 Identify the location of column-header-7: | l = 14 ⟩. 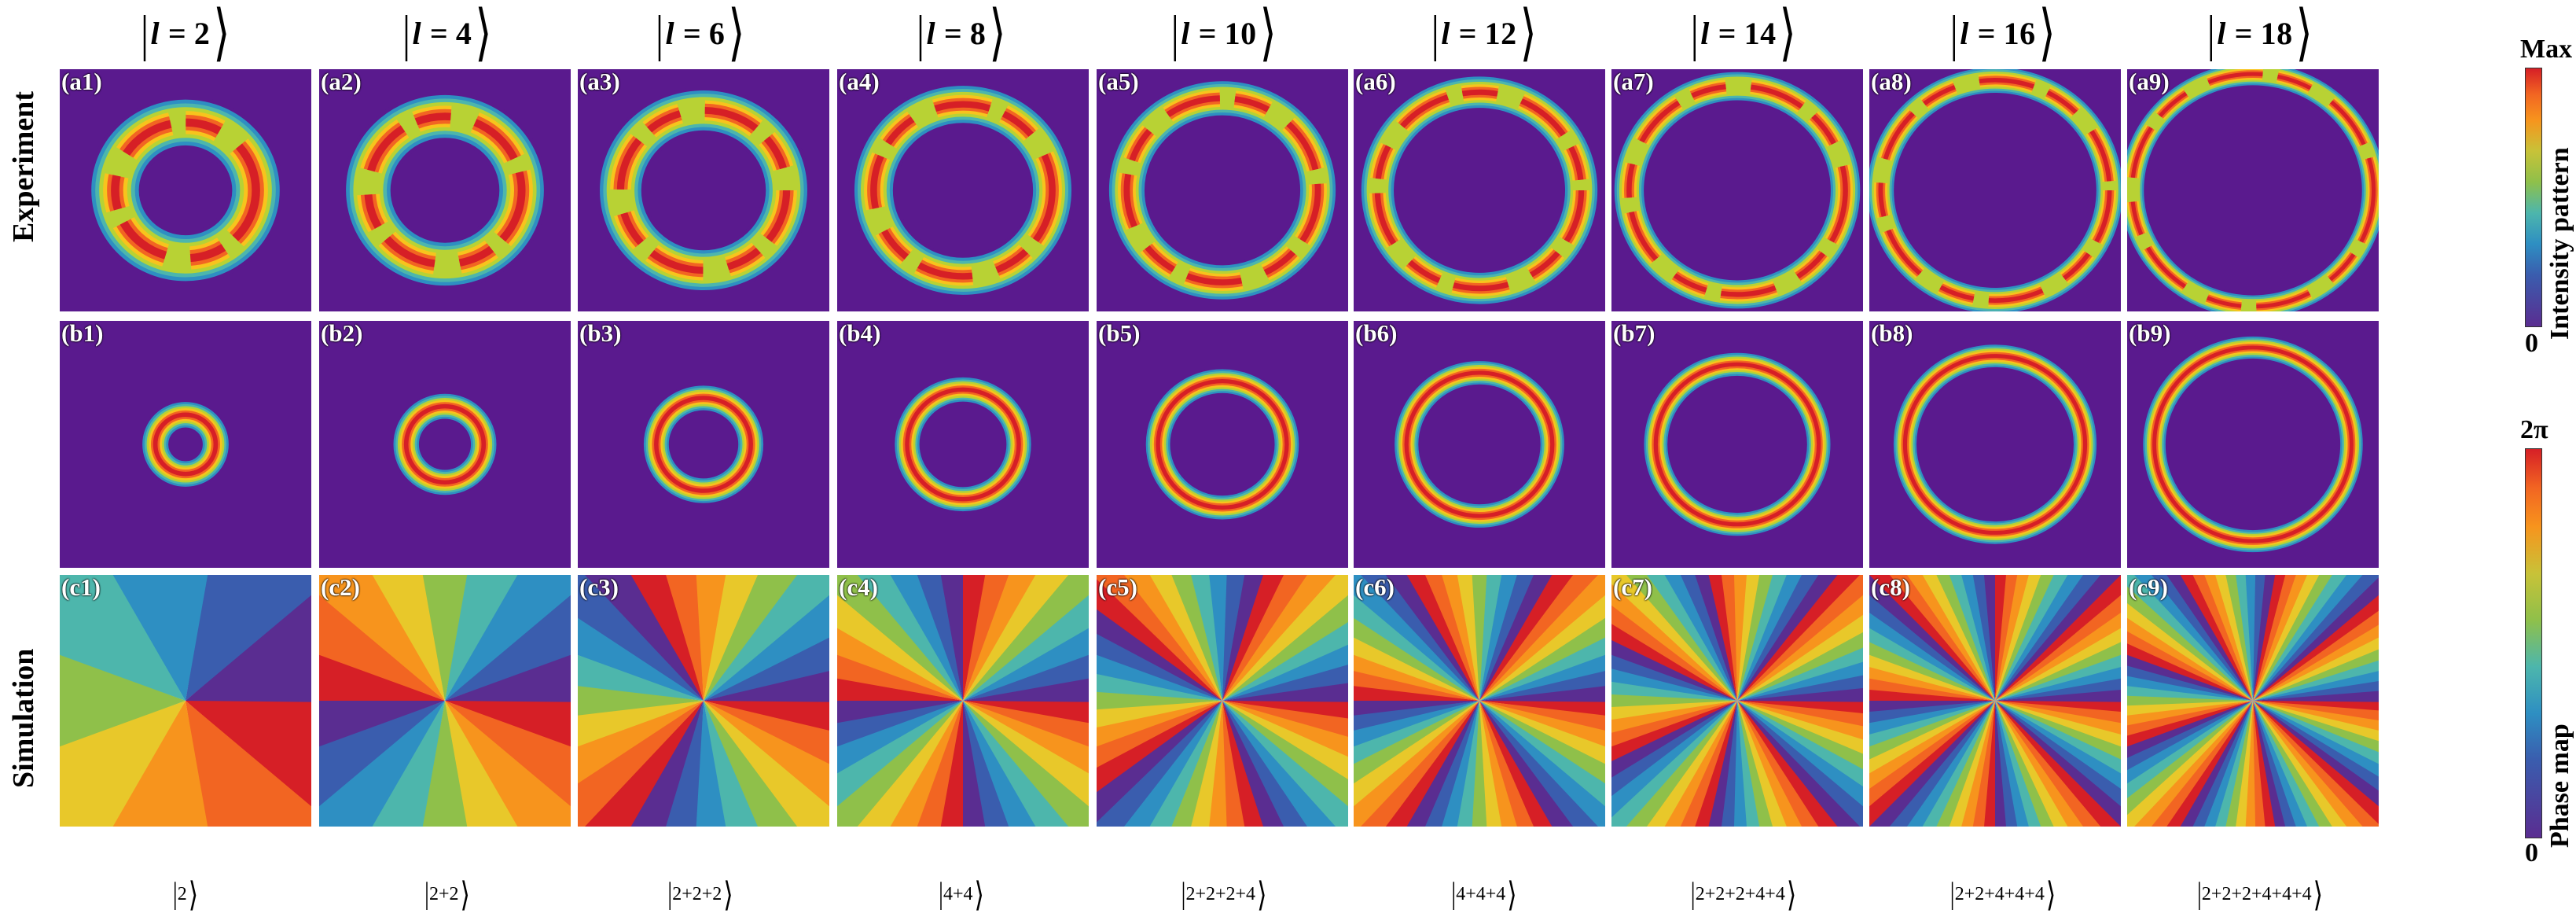
(1743, 33).